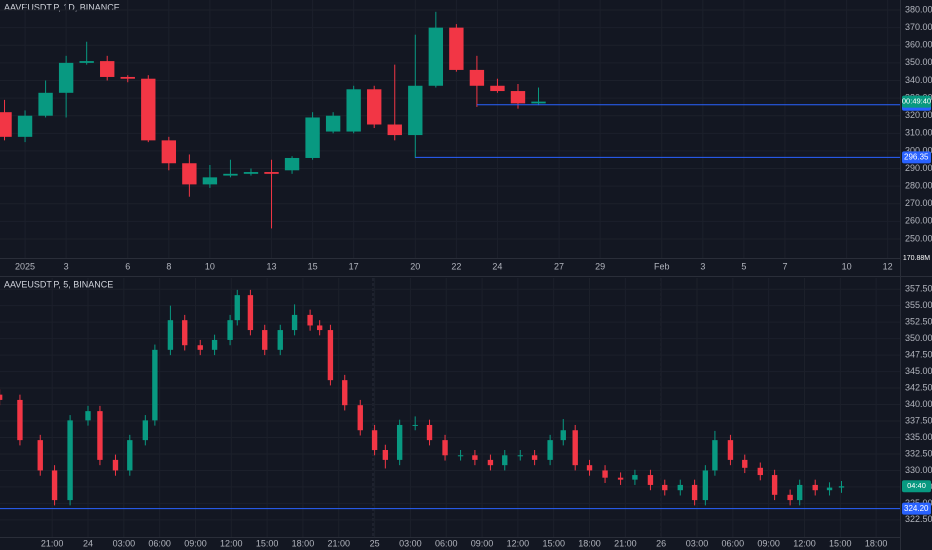  Describe the element at coordinates (918, 115) in the screenshot. I see `y-tick-label: 320.00` at that location.